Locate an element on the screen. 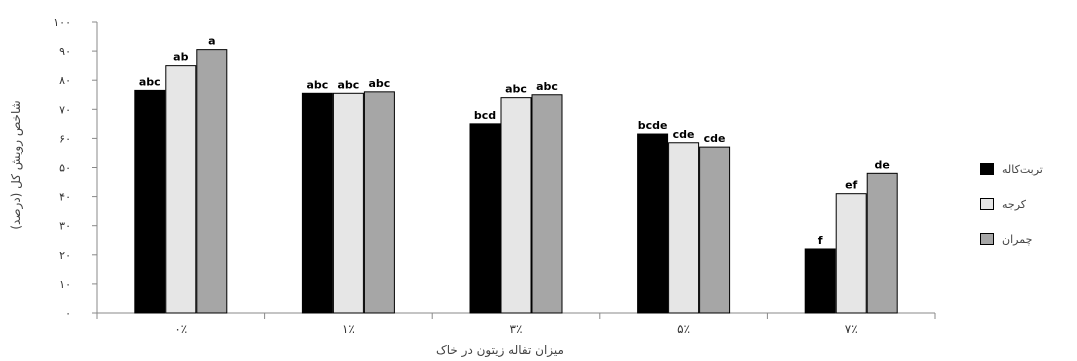  legend-label-series-1: تربت‌کاله is located at coordinates (1022, 169).